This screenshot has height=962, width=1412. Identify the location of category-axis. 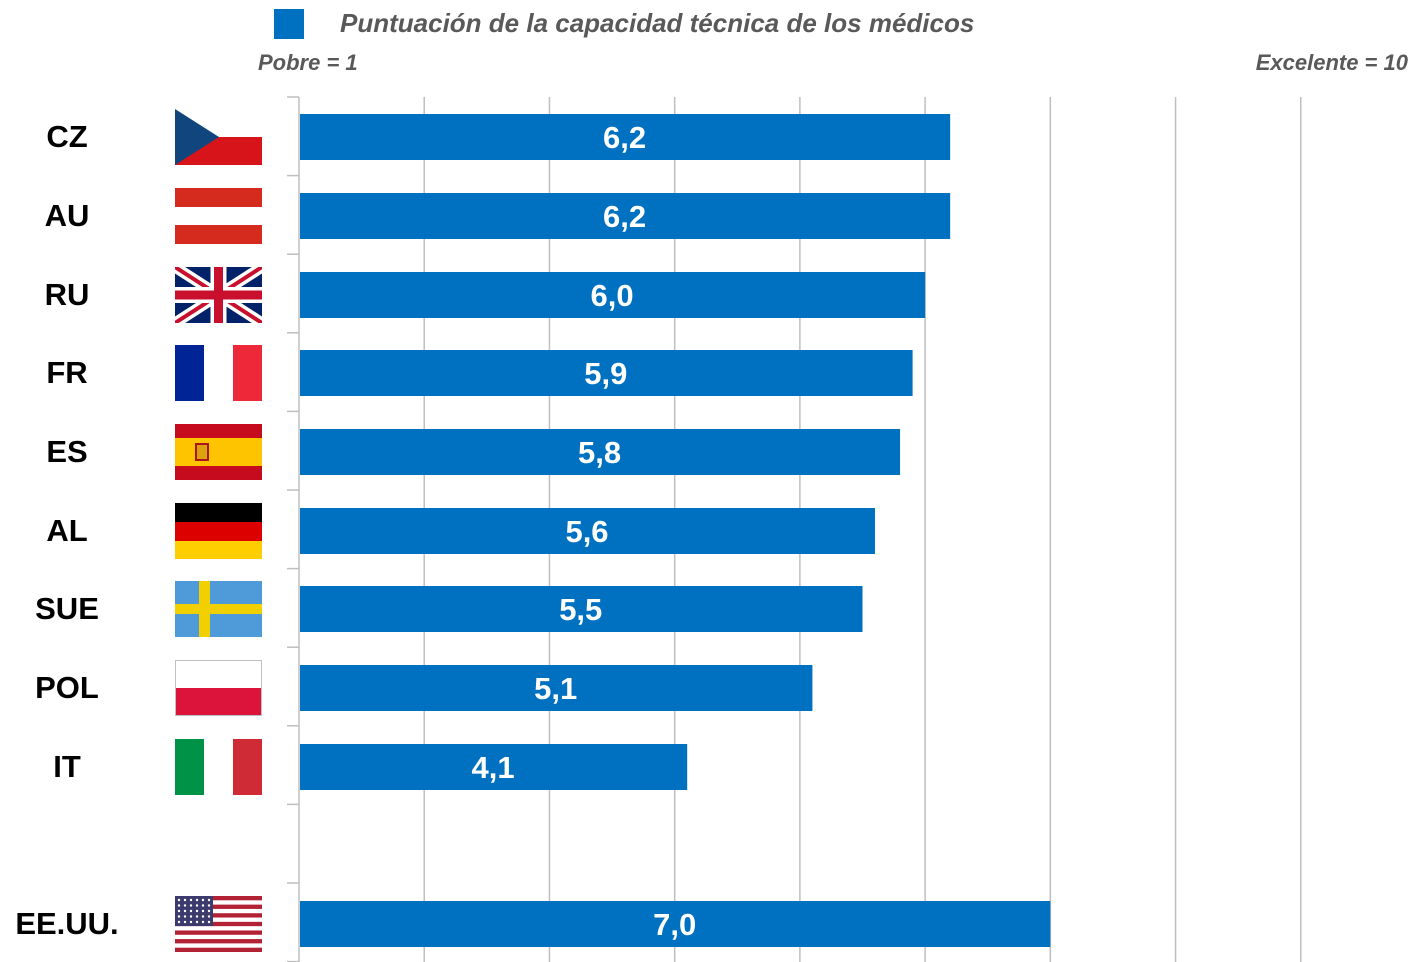
(293, 529).